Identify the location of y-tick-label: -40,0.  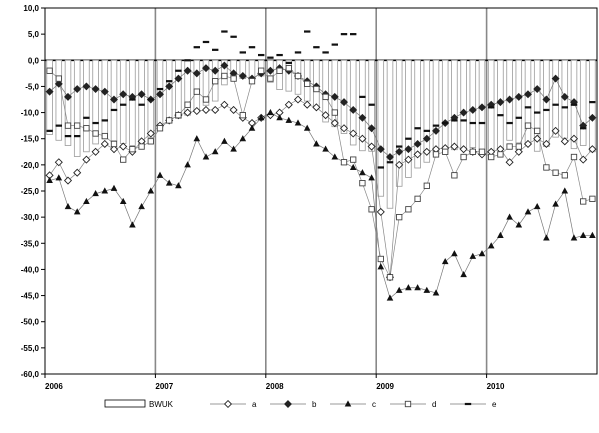
(30, 269).